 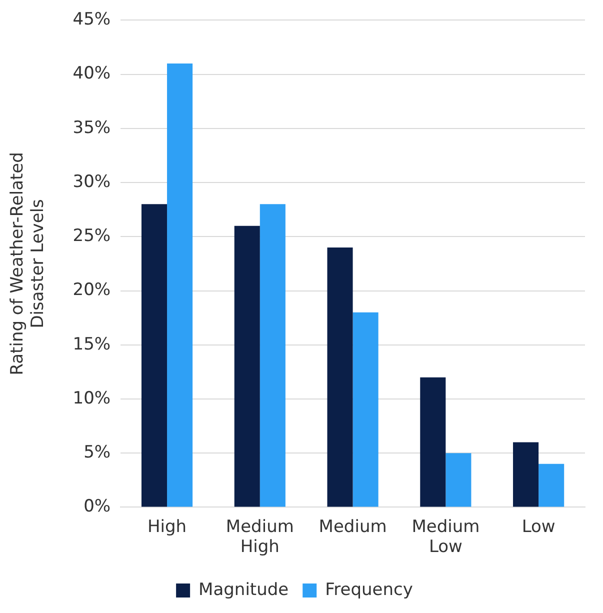 What do you see at coordinates (91, 182) in the screenshot?
I see `y-tick-label: 30%` at bounding box center [91, 182].